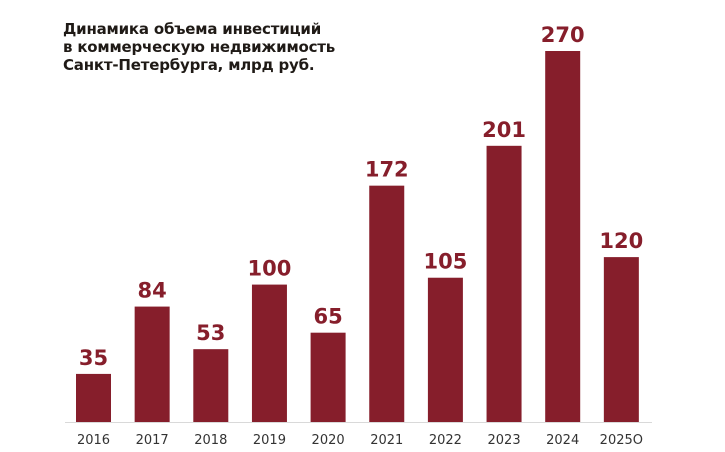 The image size is (725, 452). Describe the element at coordinates (152, 291) in the screenshot. I see `data-label-2017: 84` at that location.